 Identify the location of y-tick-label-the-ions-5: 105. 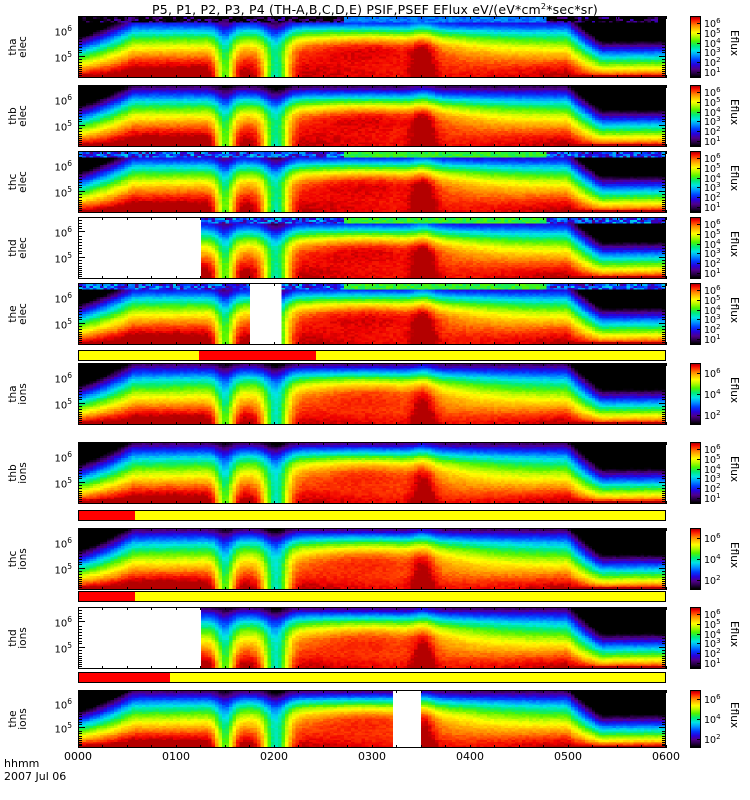
(63, 728).